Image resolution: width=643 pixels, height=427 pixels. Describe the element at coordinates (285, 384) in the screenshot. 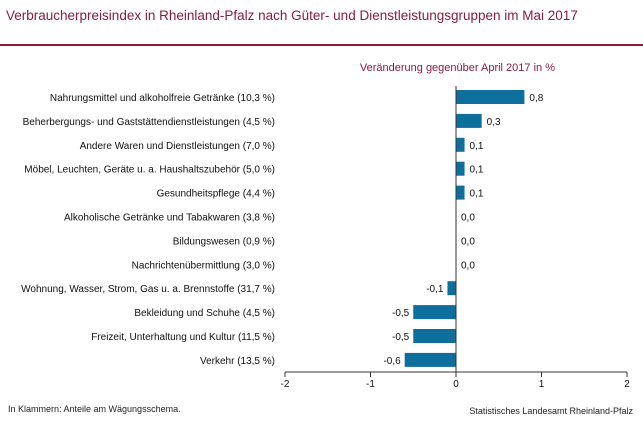

I see `x-tick-label: -2` at that location.